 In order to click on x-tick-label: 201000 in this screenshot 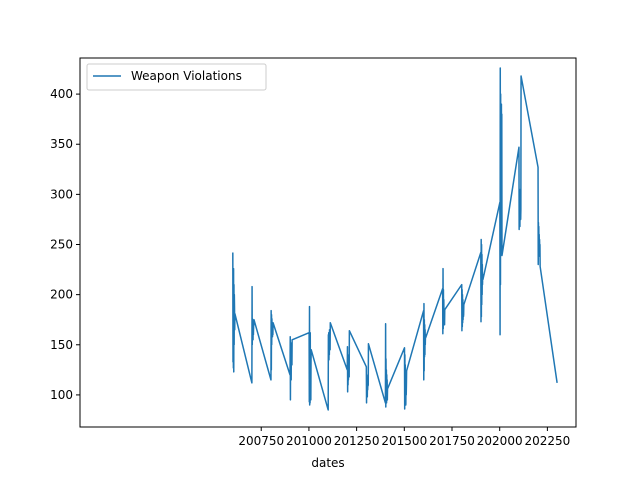, I will do `click(309, 441)`.